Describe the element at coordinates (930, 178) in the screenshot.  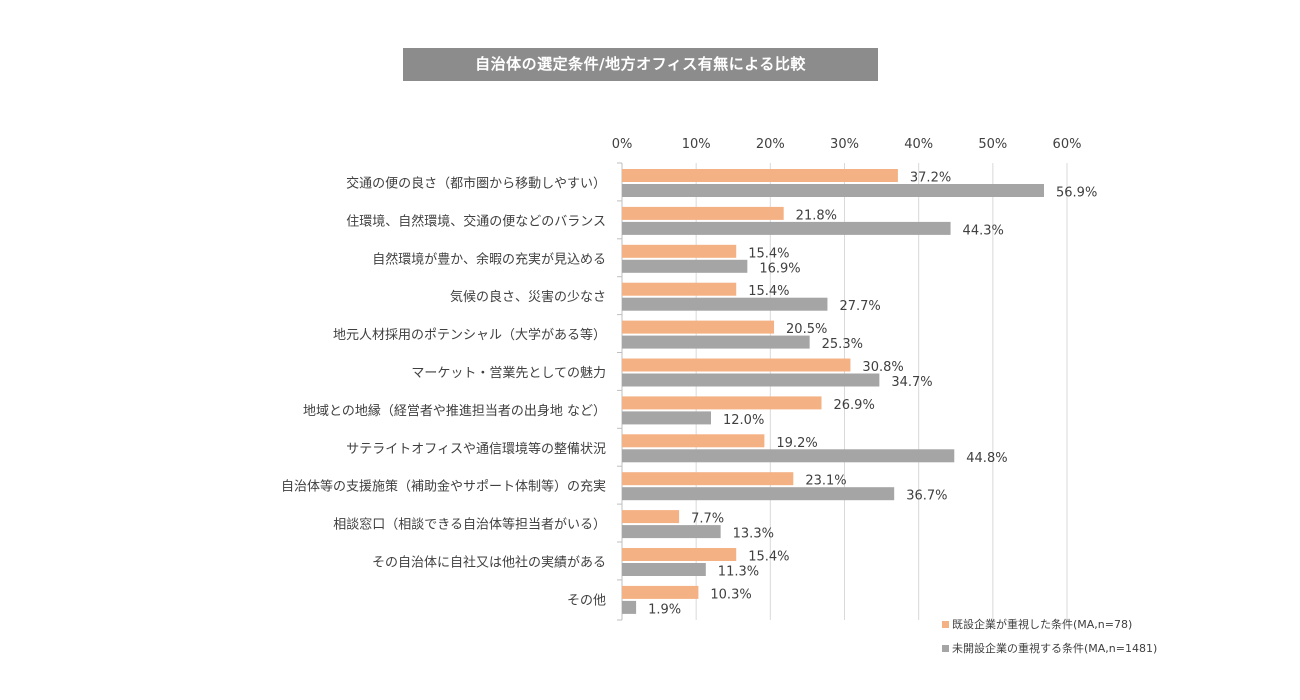
I see `data-label: 37.2%` at that location.